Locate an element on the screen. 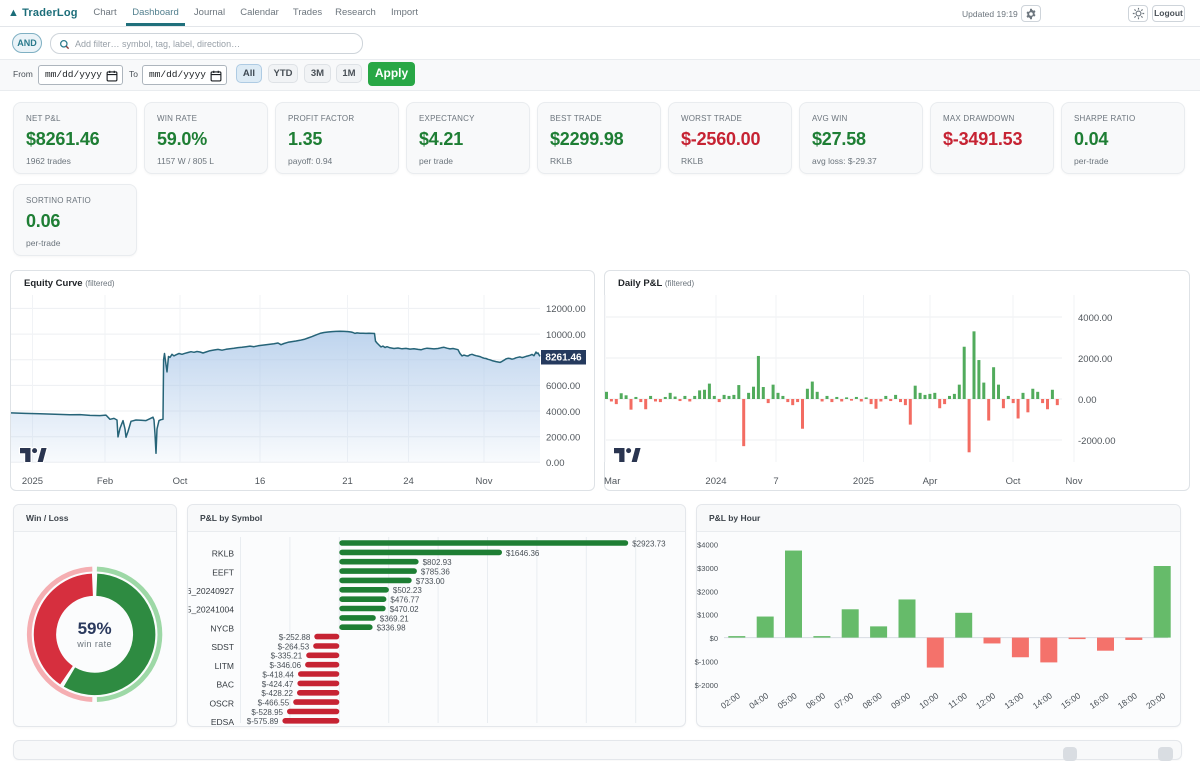  svg-text: EEFT is located at coordinates (223, 572).